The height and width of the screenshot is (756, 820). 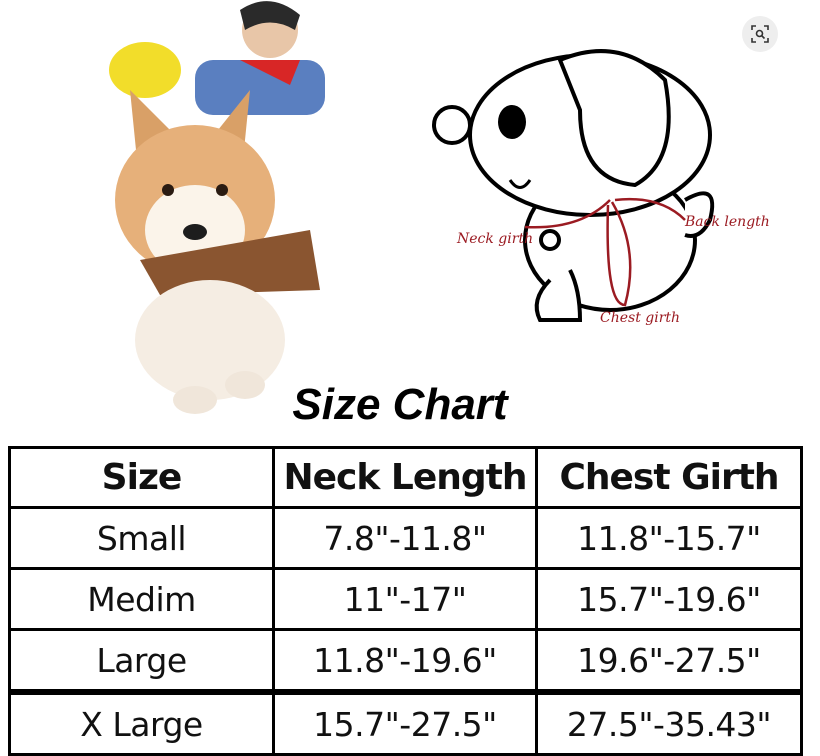 I want to click on neck-cell: 15.7"-27.5", so click(x=405, y=722).